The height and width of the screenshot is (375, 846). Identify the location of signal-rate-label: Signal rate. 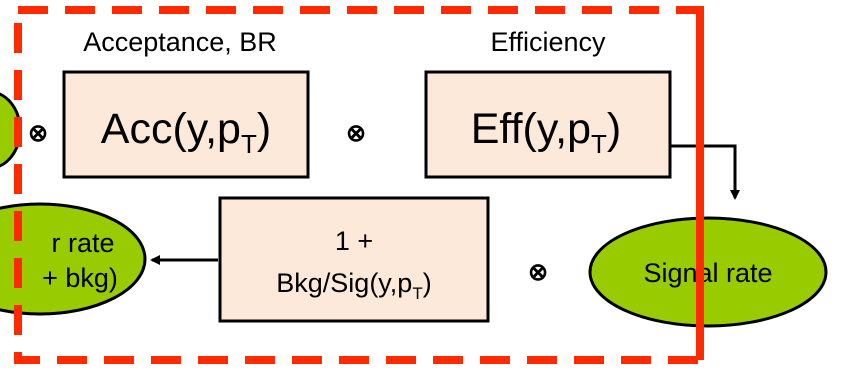
(707, 273).